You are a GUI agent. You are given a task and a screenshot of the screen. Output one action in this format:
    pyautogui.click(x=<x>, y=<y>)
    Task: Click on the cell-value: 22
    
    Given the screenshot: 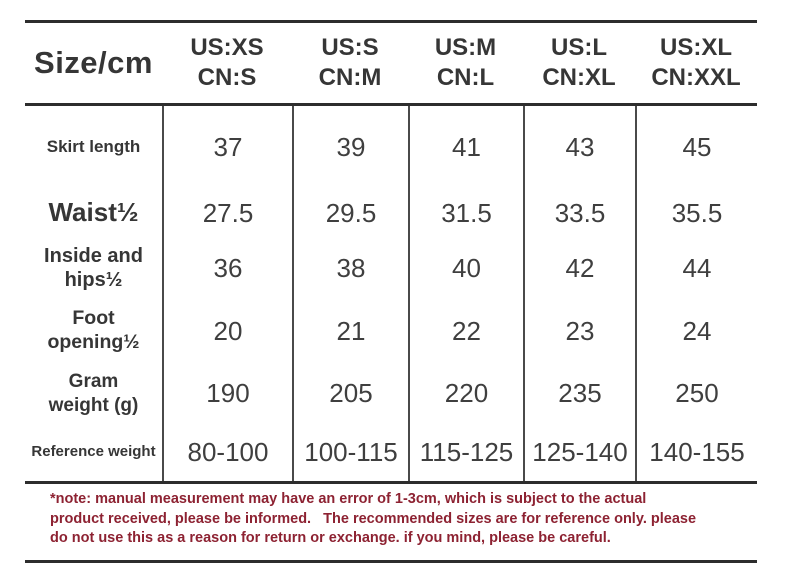 What is the action you would take?
    pyautogui.click(x=465, y=331)
    